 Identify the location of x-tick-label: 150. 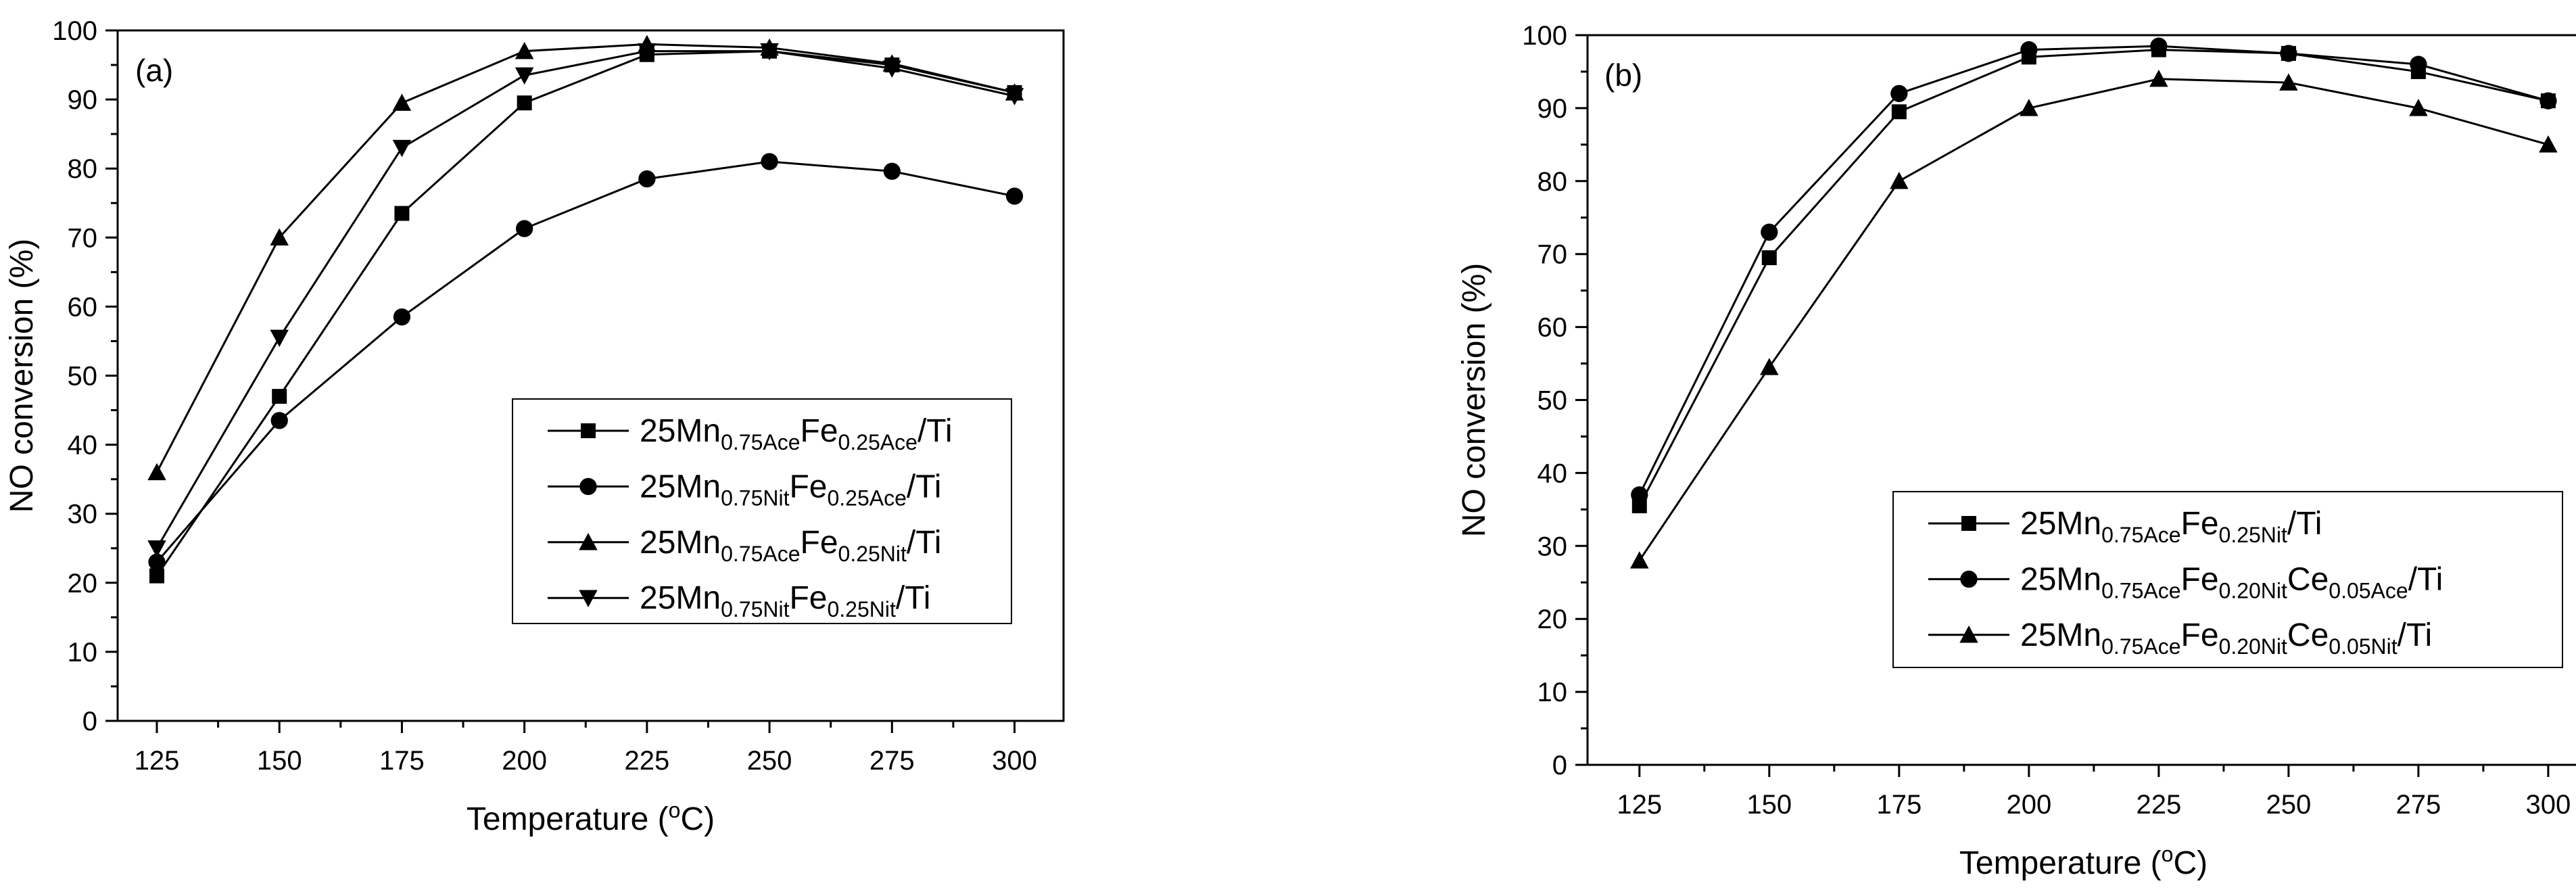
(279, 761).